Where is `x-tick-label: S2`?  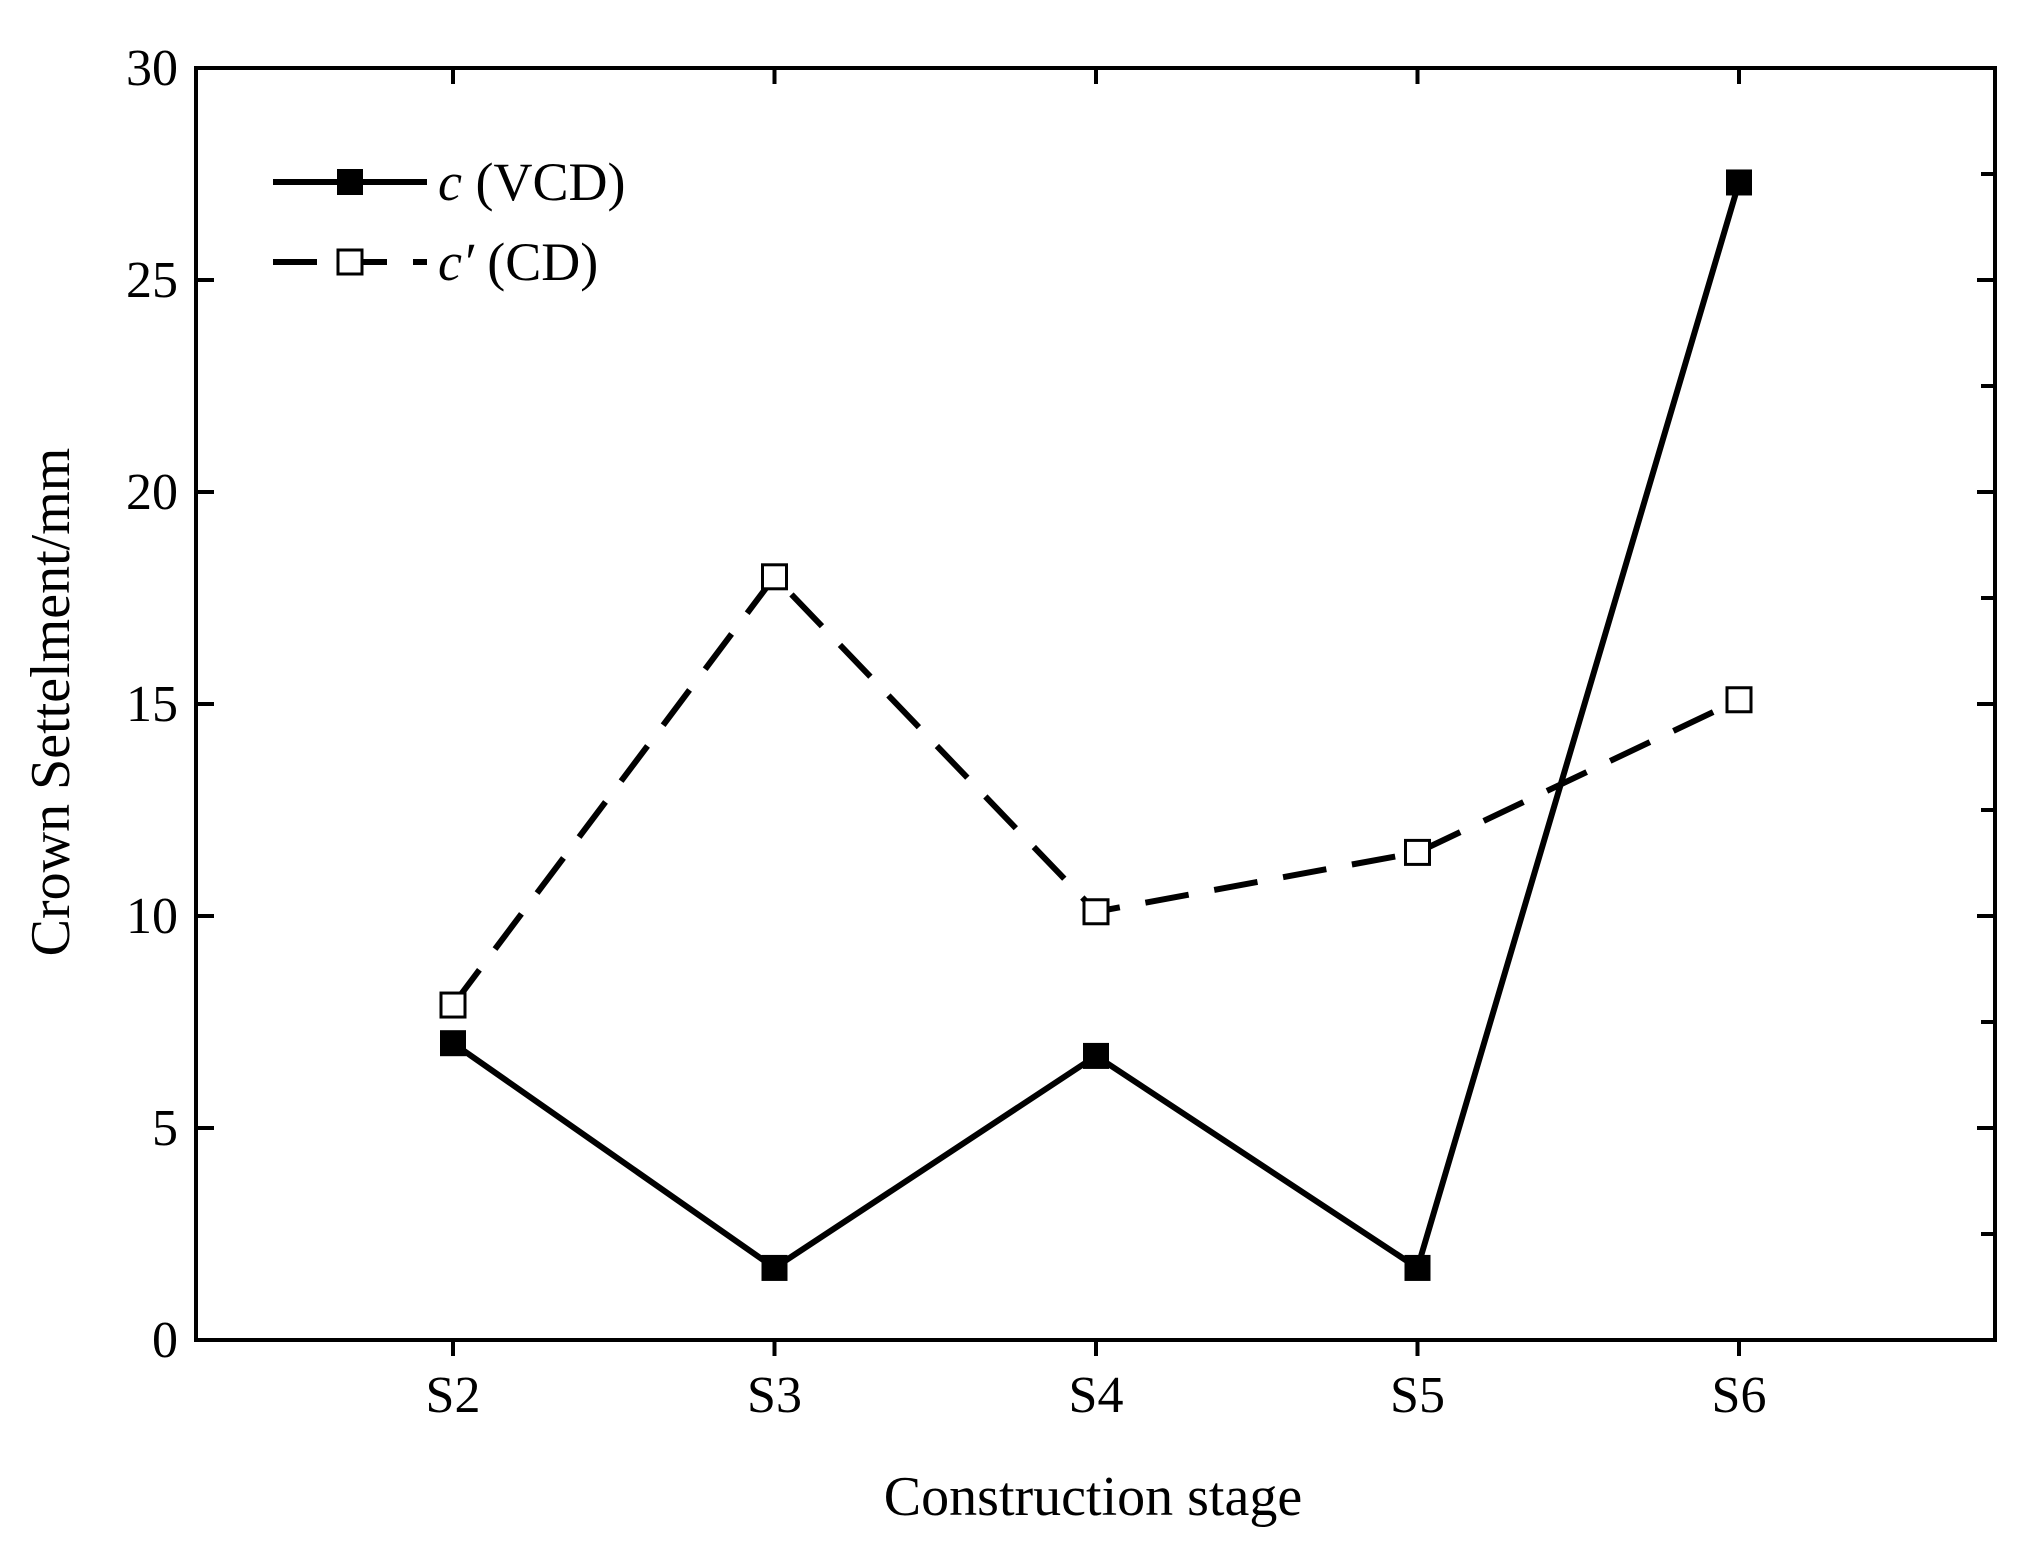
x-tick-label: S2 is located at coordinates (453, 1395).